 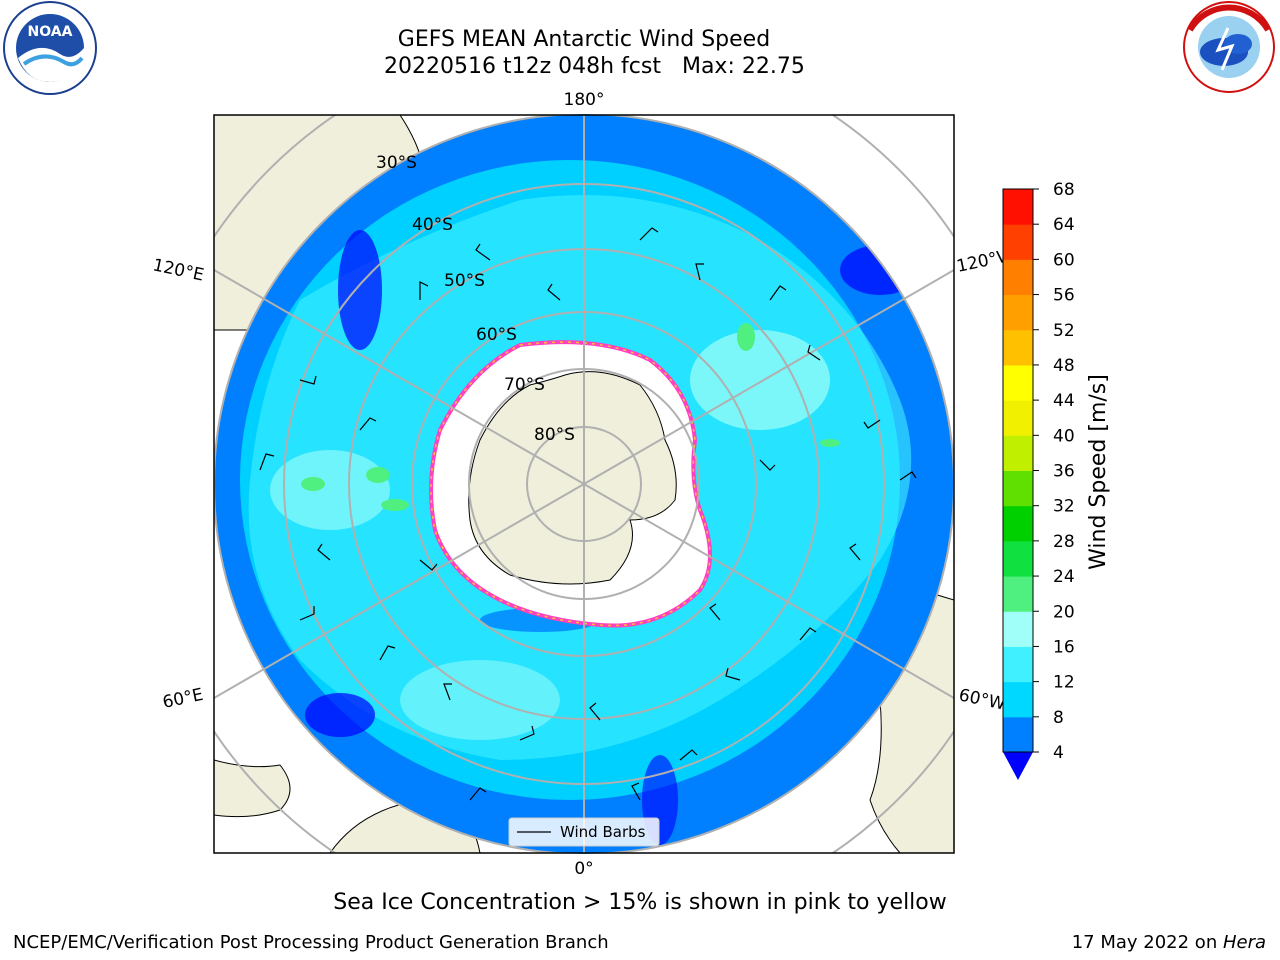 I want to click on colorbar-tick-label: 60, so click(x=1064, y=260).